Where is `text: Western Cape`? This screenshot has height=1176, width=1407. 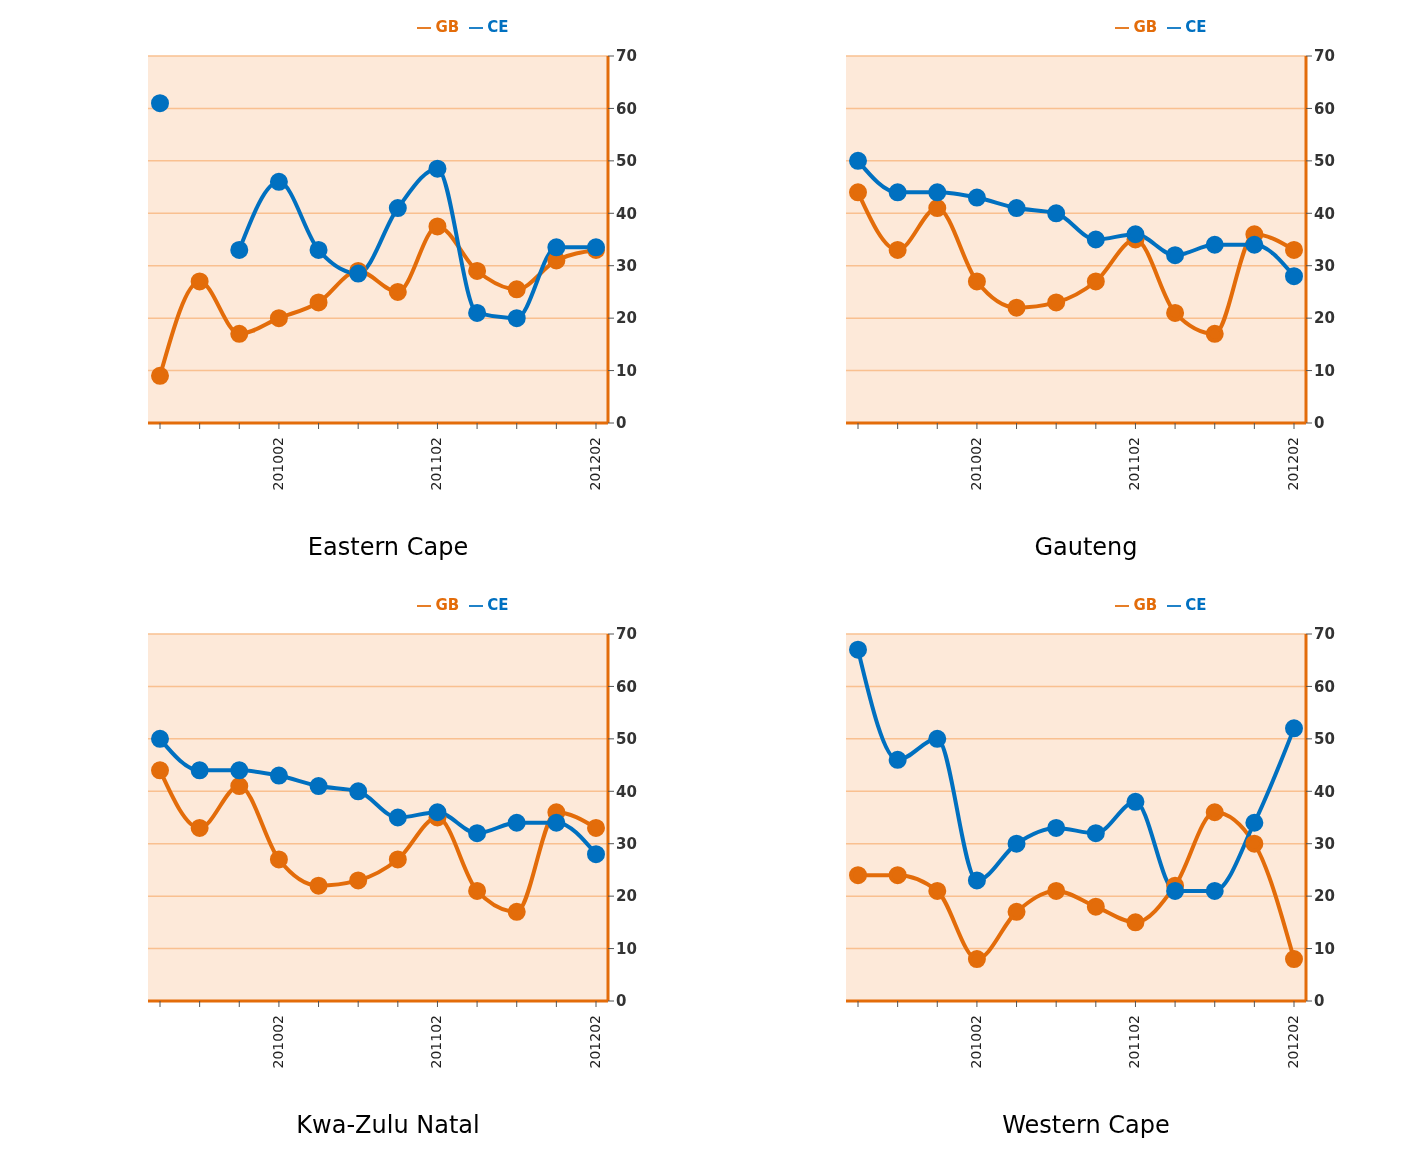 text: Western Cape is located at coordinates (1086, 1125).